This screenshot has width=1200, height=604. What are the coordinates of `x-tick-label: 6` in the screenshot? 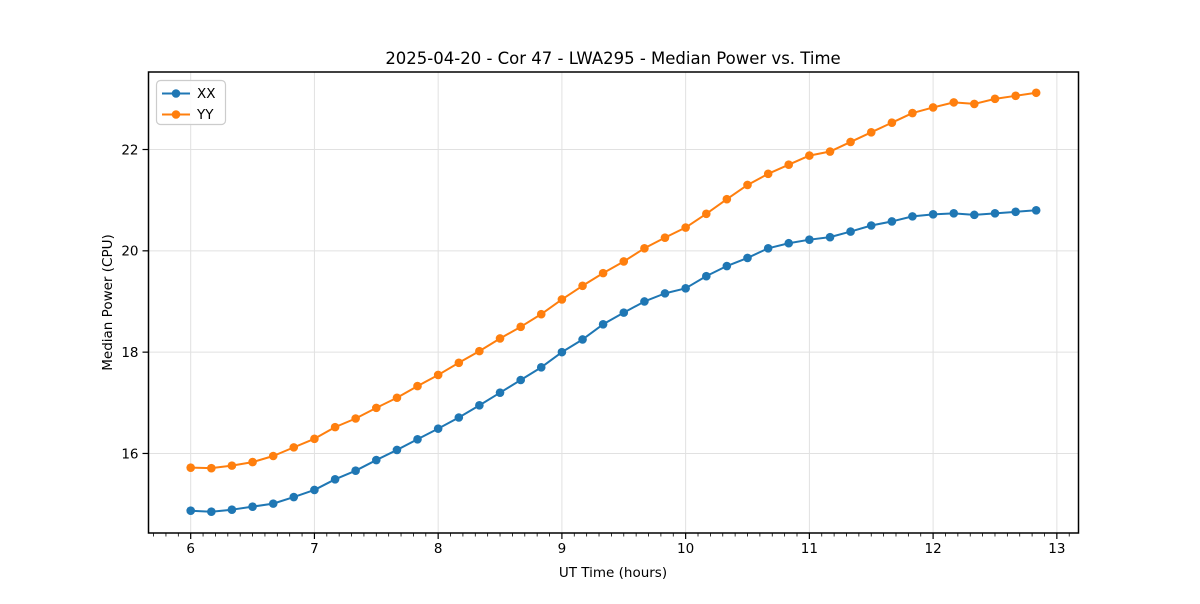 It's located at (190, 549).